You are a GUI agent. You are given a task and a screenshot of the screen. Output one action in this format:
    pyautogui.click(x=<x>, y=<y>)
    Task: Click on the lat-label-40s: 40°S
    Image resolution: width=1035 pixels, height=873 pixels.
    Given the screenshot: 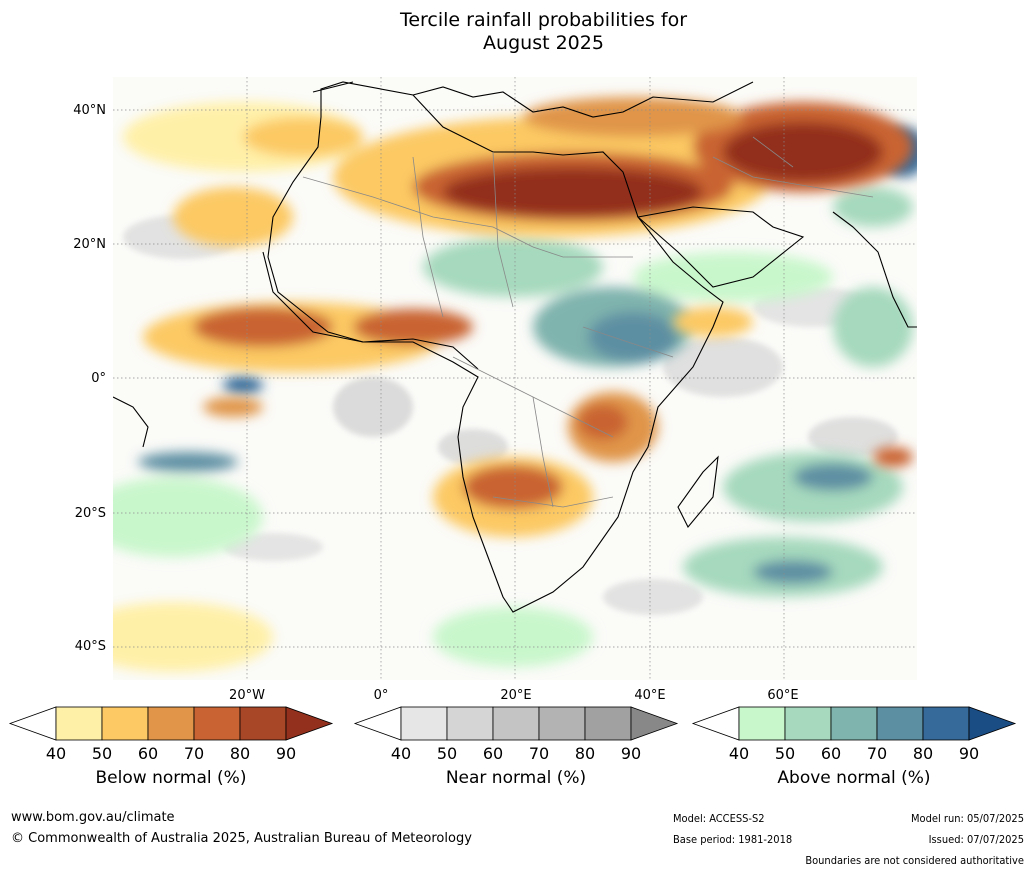 What is the action you would take?
    pyautogui.click(x=90, y=646)
    